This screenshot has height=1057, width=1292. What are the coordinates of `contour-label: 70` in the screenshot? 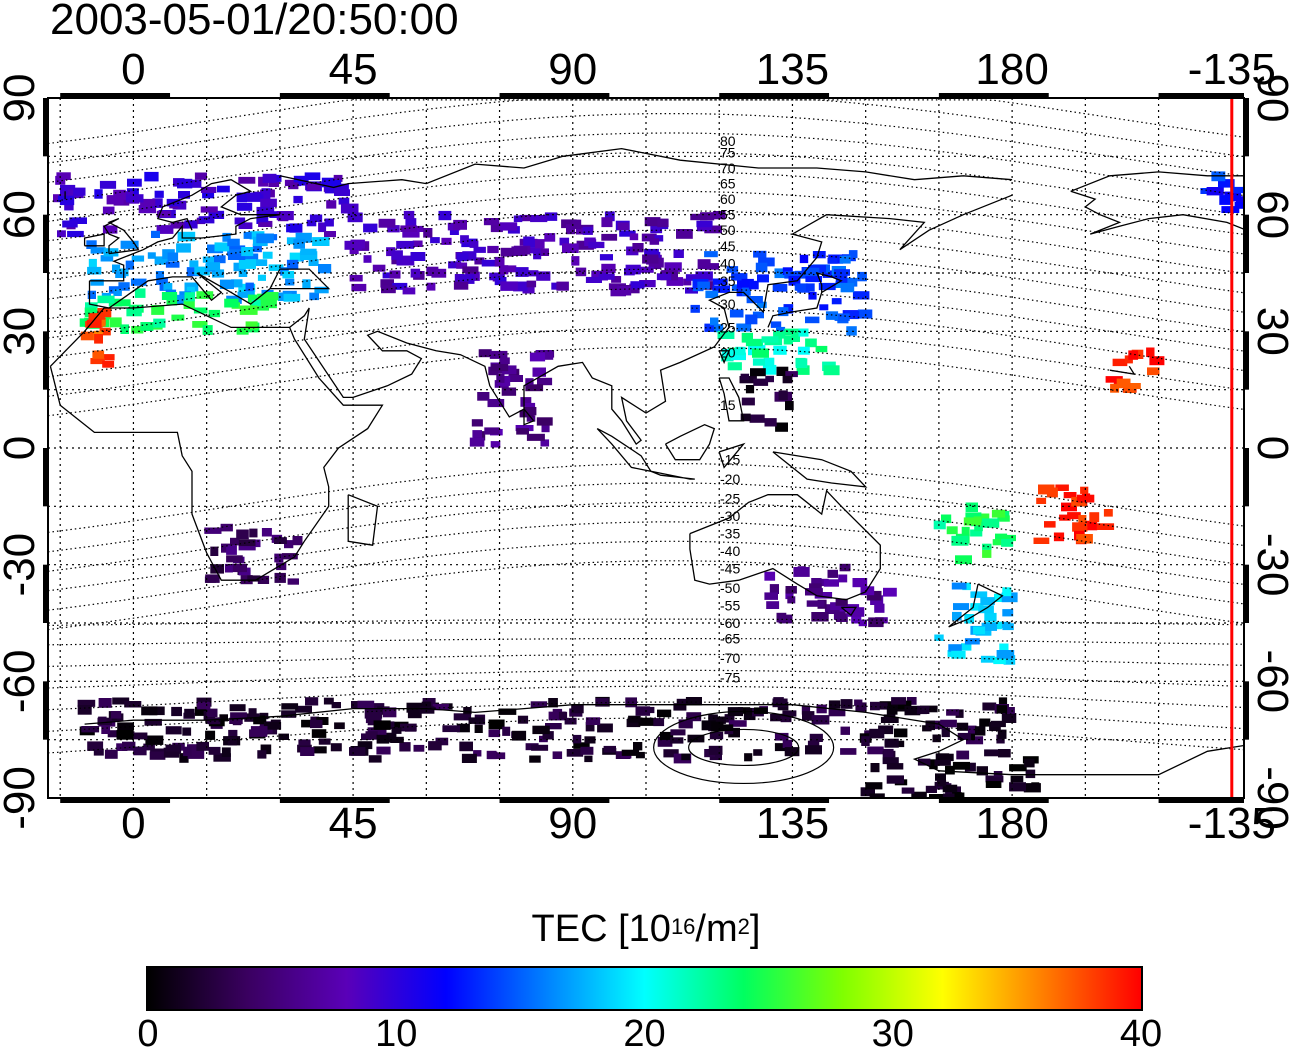 It's located at (728, 168).